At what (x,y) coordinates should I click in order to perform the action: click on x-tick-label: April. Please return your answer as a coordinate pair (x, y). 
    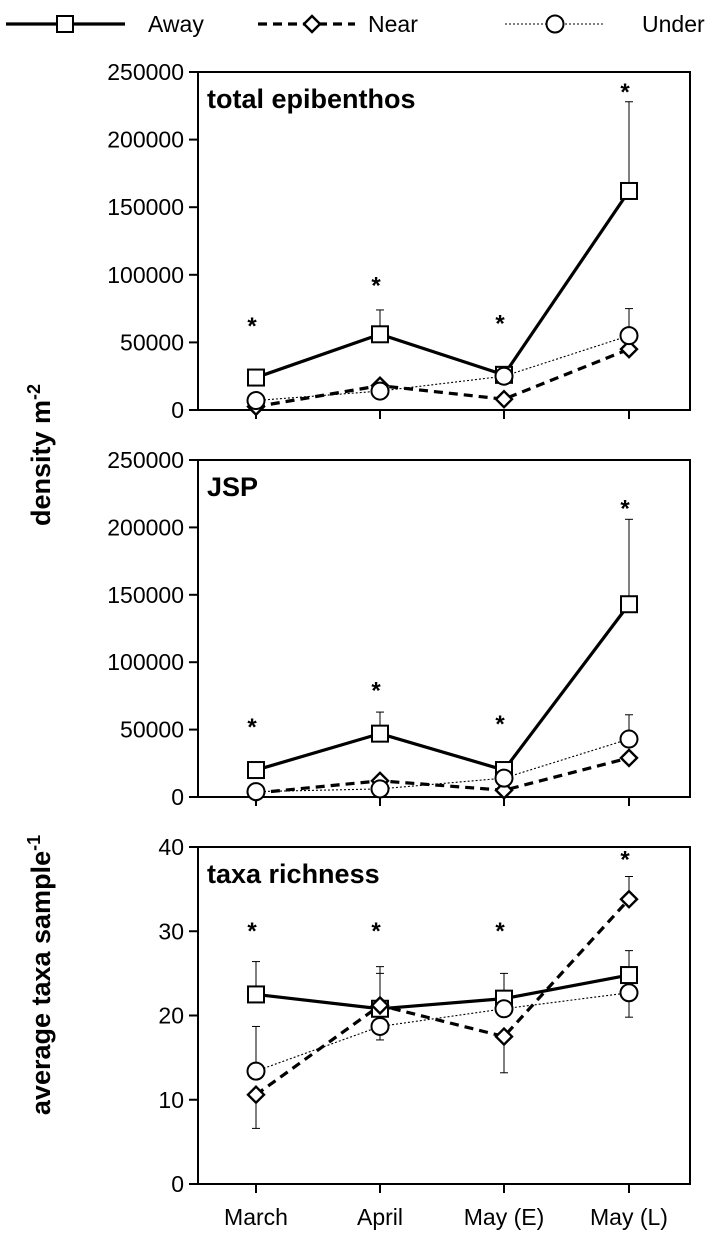
    Looking at the image, I should click on (380, 1217).